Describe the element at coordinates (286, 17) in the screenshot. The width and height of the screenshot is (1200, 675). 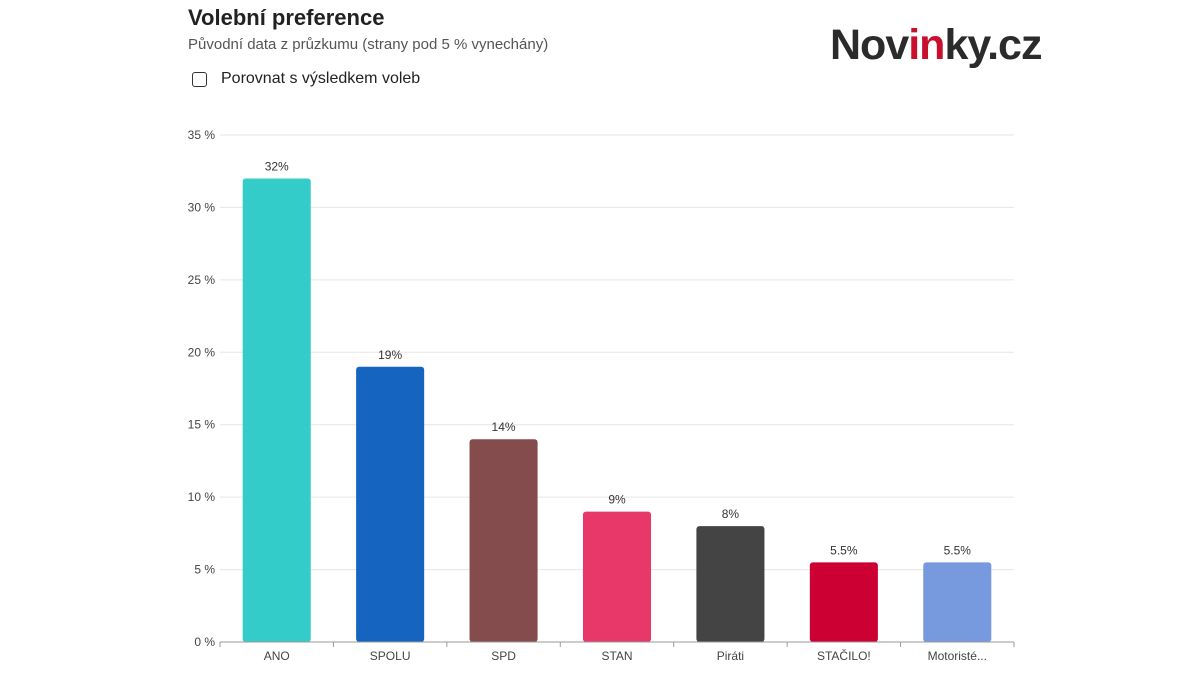
I see `chart-title: Volební preference` at that location.